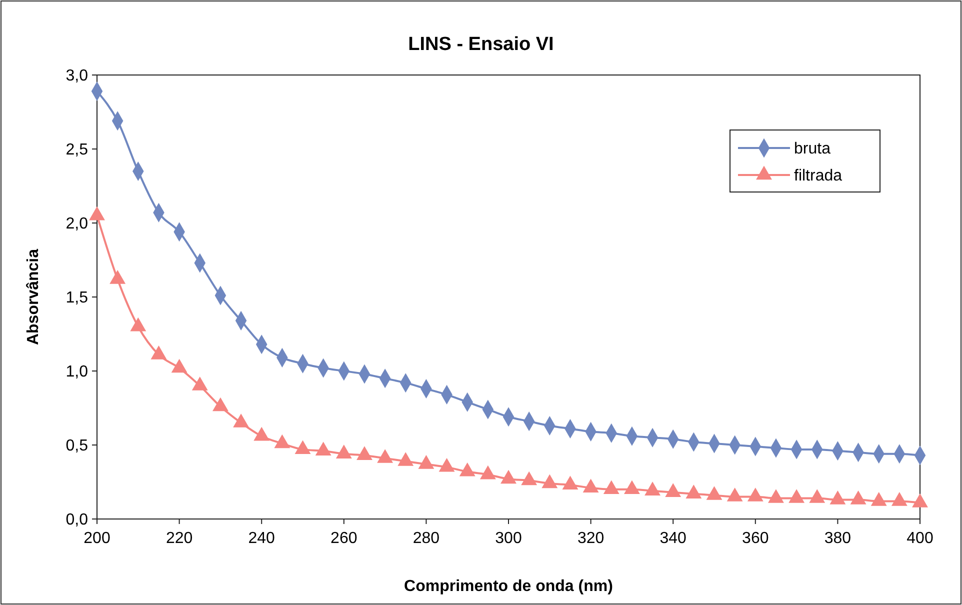 This screenshot has width=962, height=605. Describe the element at coordinates (920, 538) in the screenshot. I see `x-tick-label: 400` at that location.